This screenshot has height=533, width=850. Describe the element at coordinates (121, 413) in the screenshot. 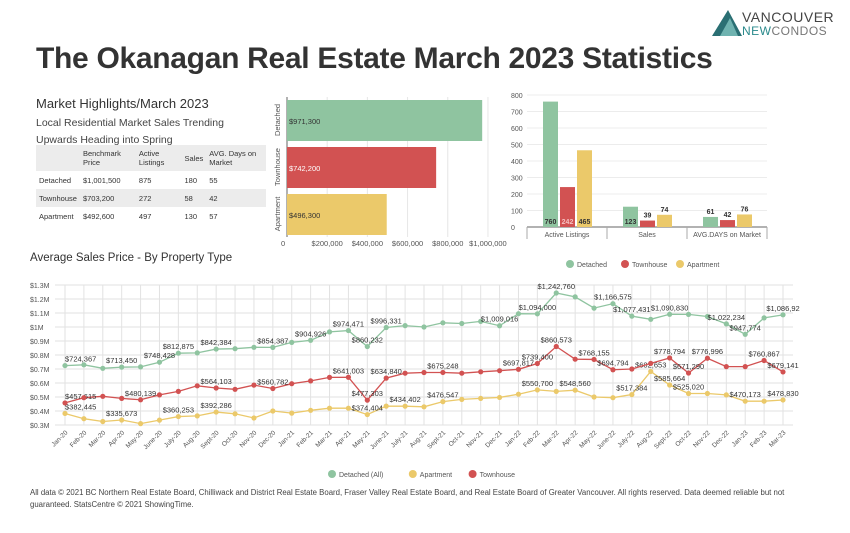

I see `data-label: $335,673` at that location.